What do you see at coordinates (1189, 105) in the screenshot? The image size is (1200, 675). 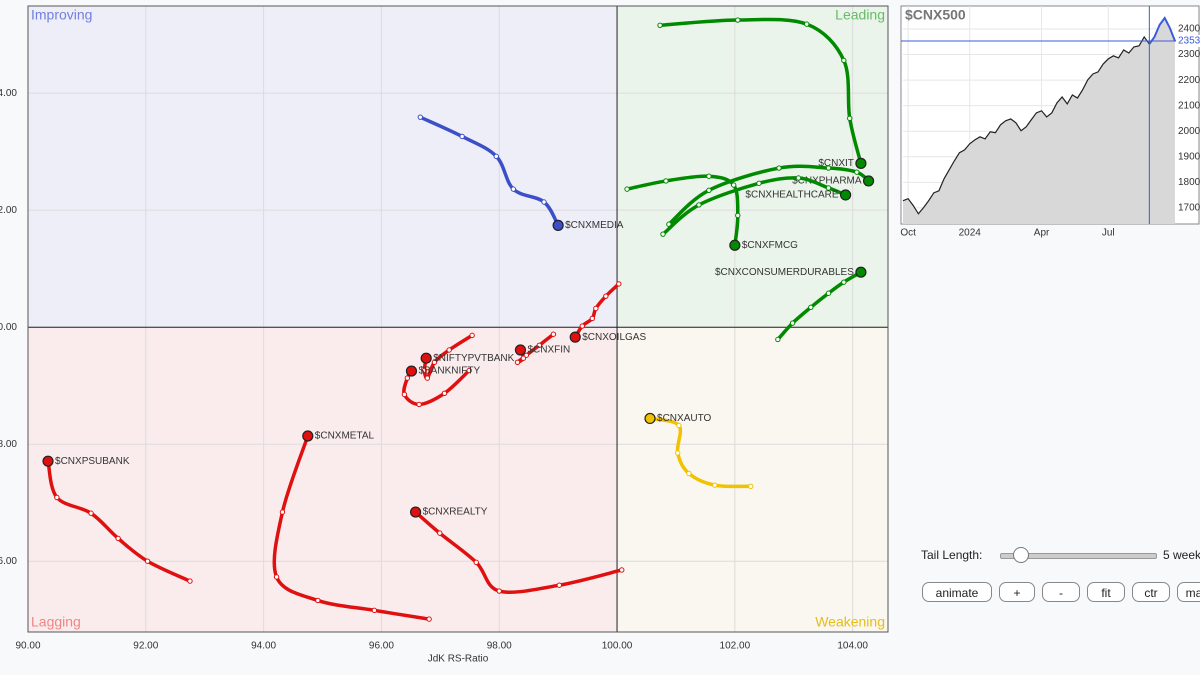 I see `y-tick-label: 2100` at bounding box center [1189, 105].